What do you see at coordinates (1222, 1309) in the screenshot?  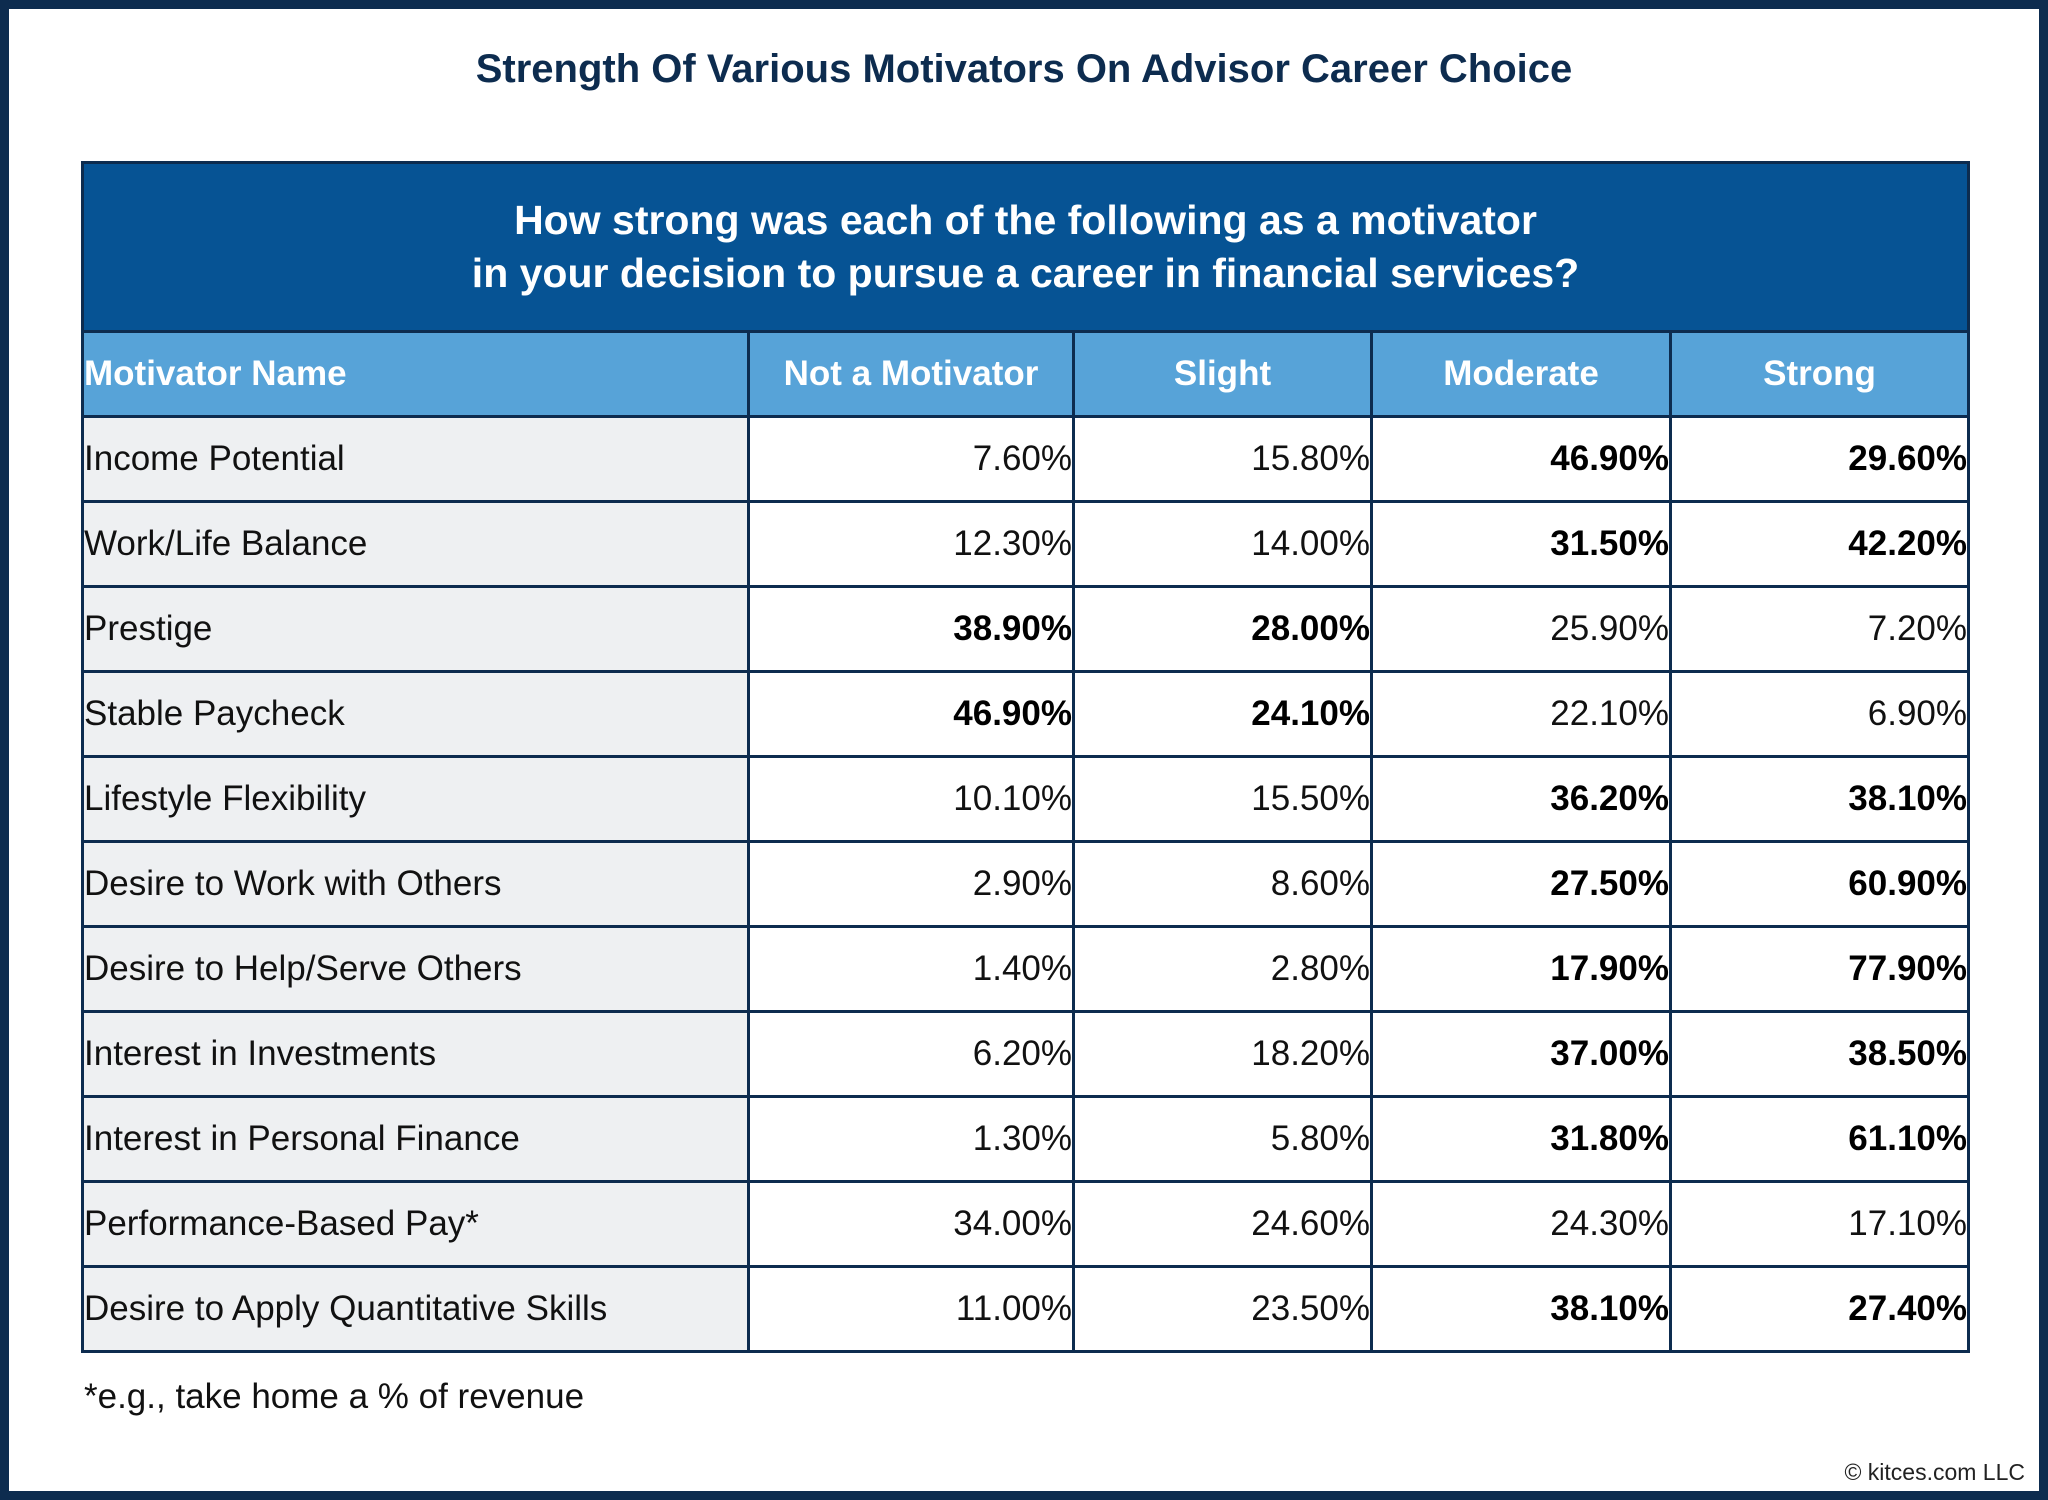 I see `percent-cell: 23.50%` at bounding box center [1222, 1309].